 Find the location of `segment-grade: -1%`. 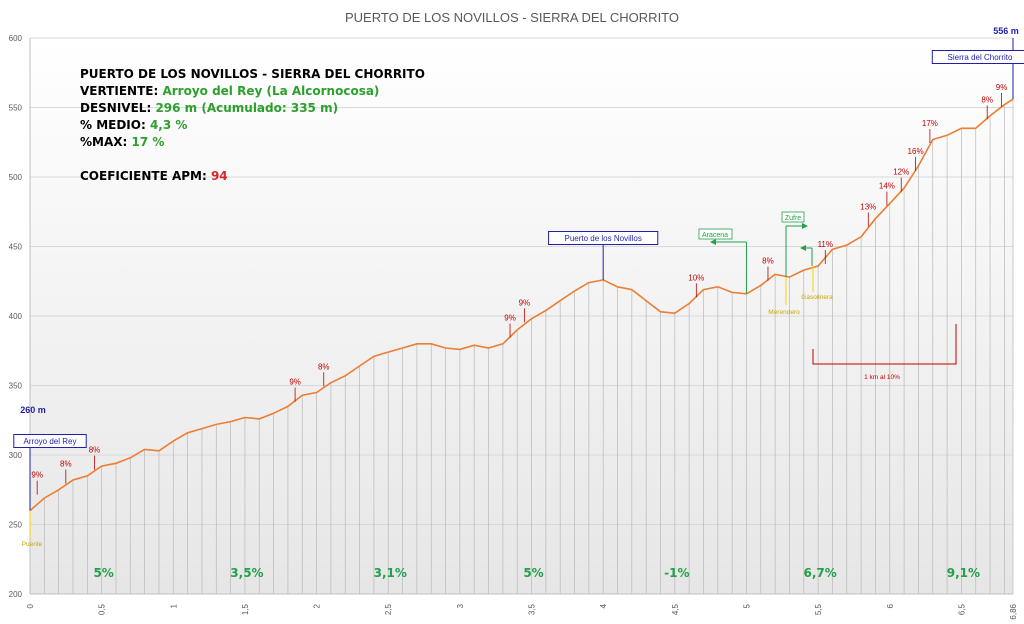

segment-grade: -1% is located at coordinates (676, 573).